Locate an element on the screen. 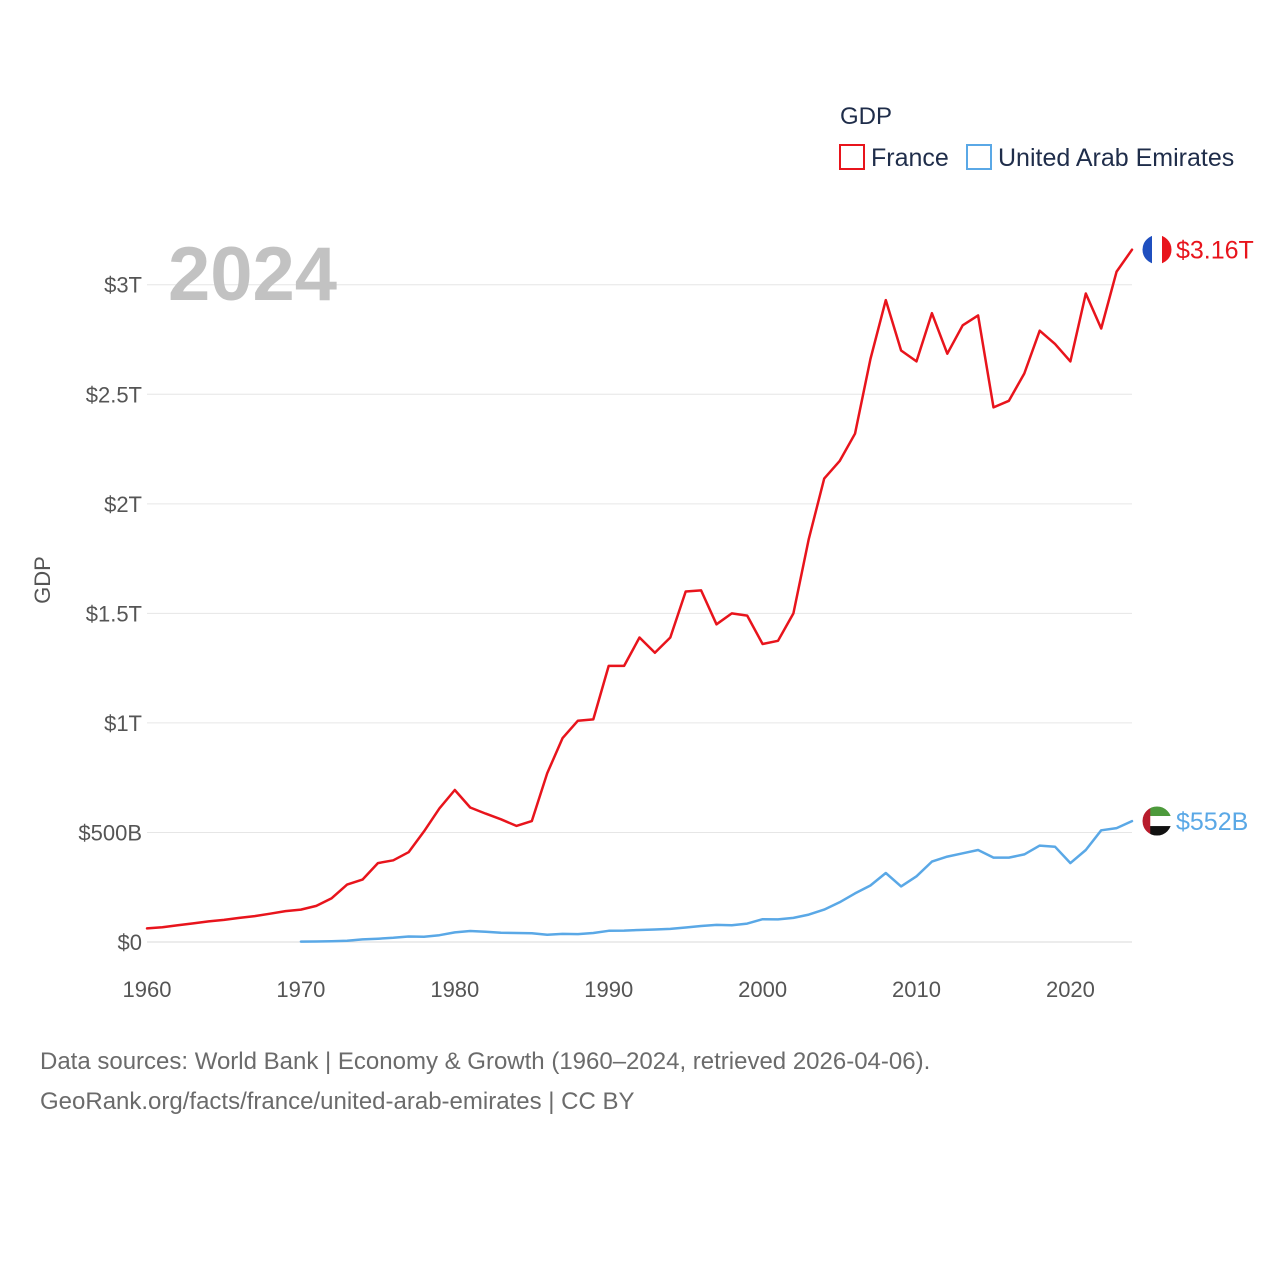 This screenshot has height=1280, width=1280. y-axis-ticks: $0 $500B $1T $1.5T $2T $2.5T $3T is located at coordinates (110, 614).